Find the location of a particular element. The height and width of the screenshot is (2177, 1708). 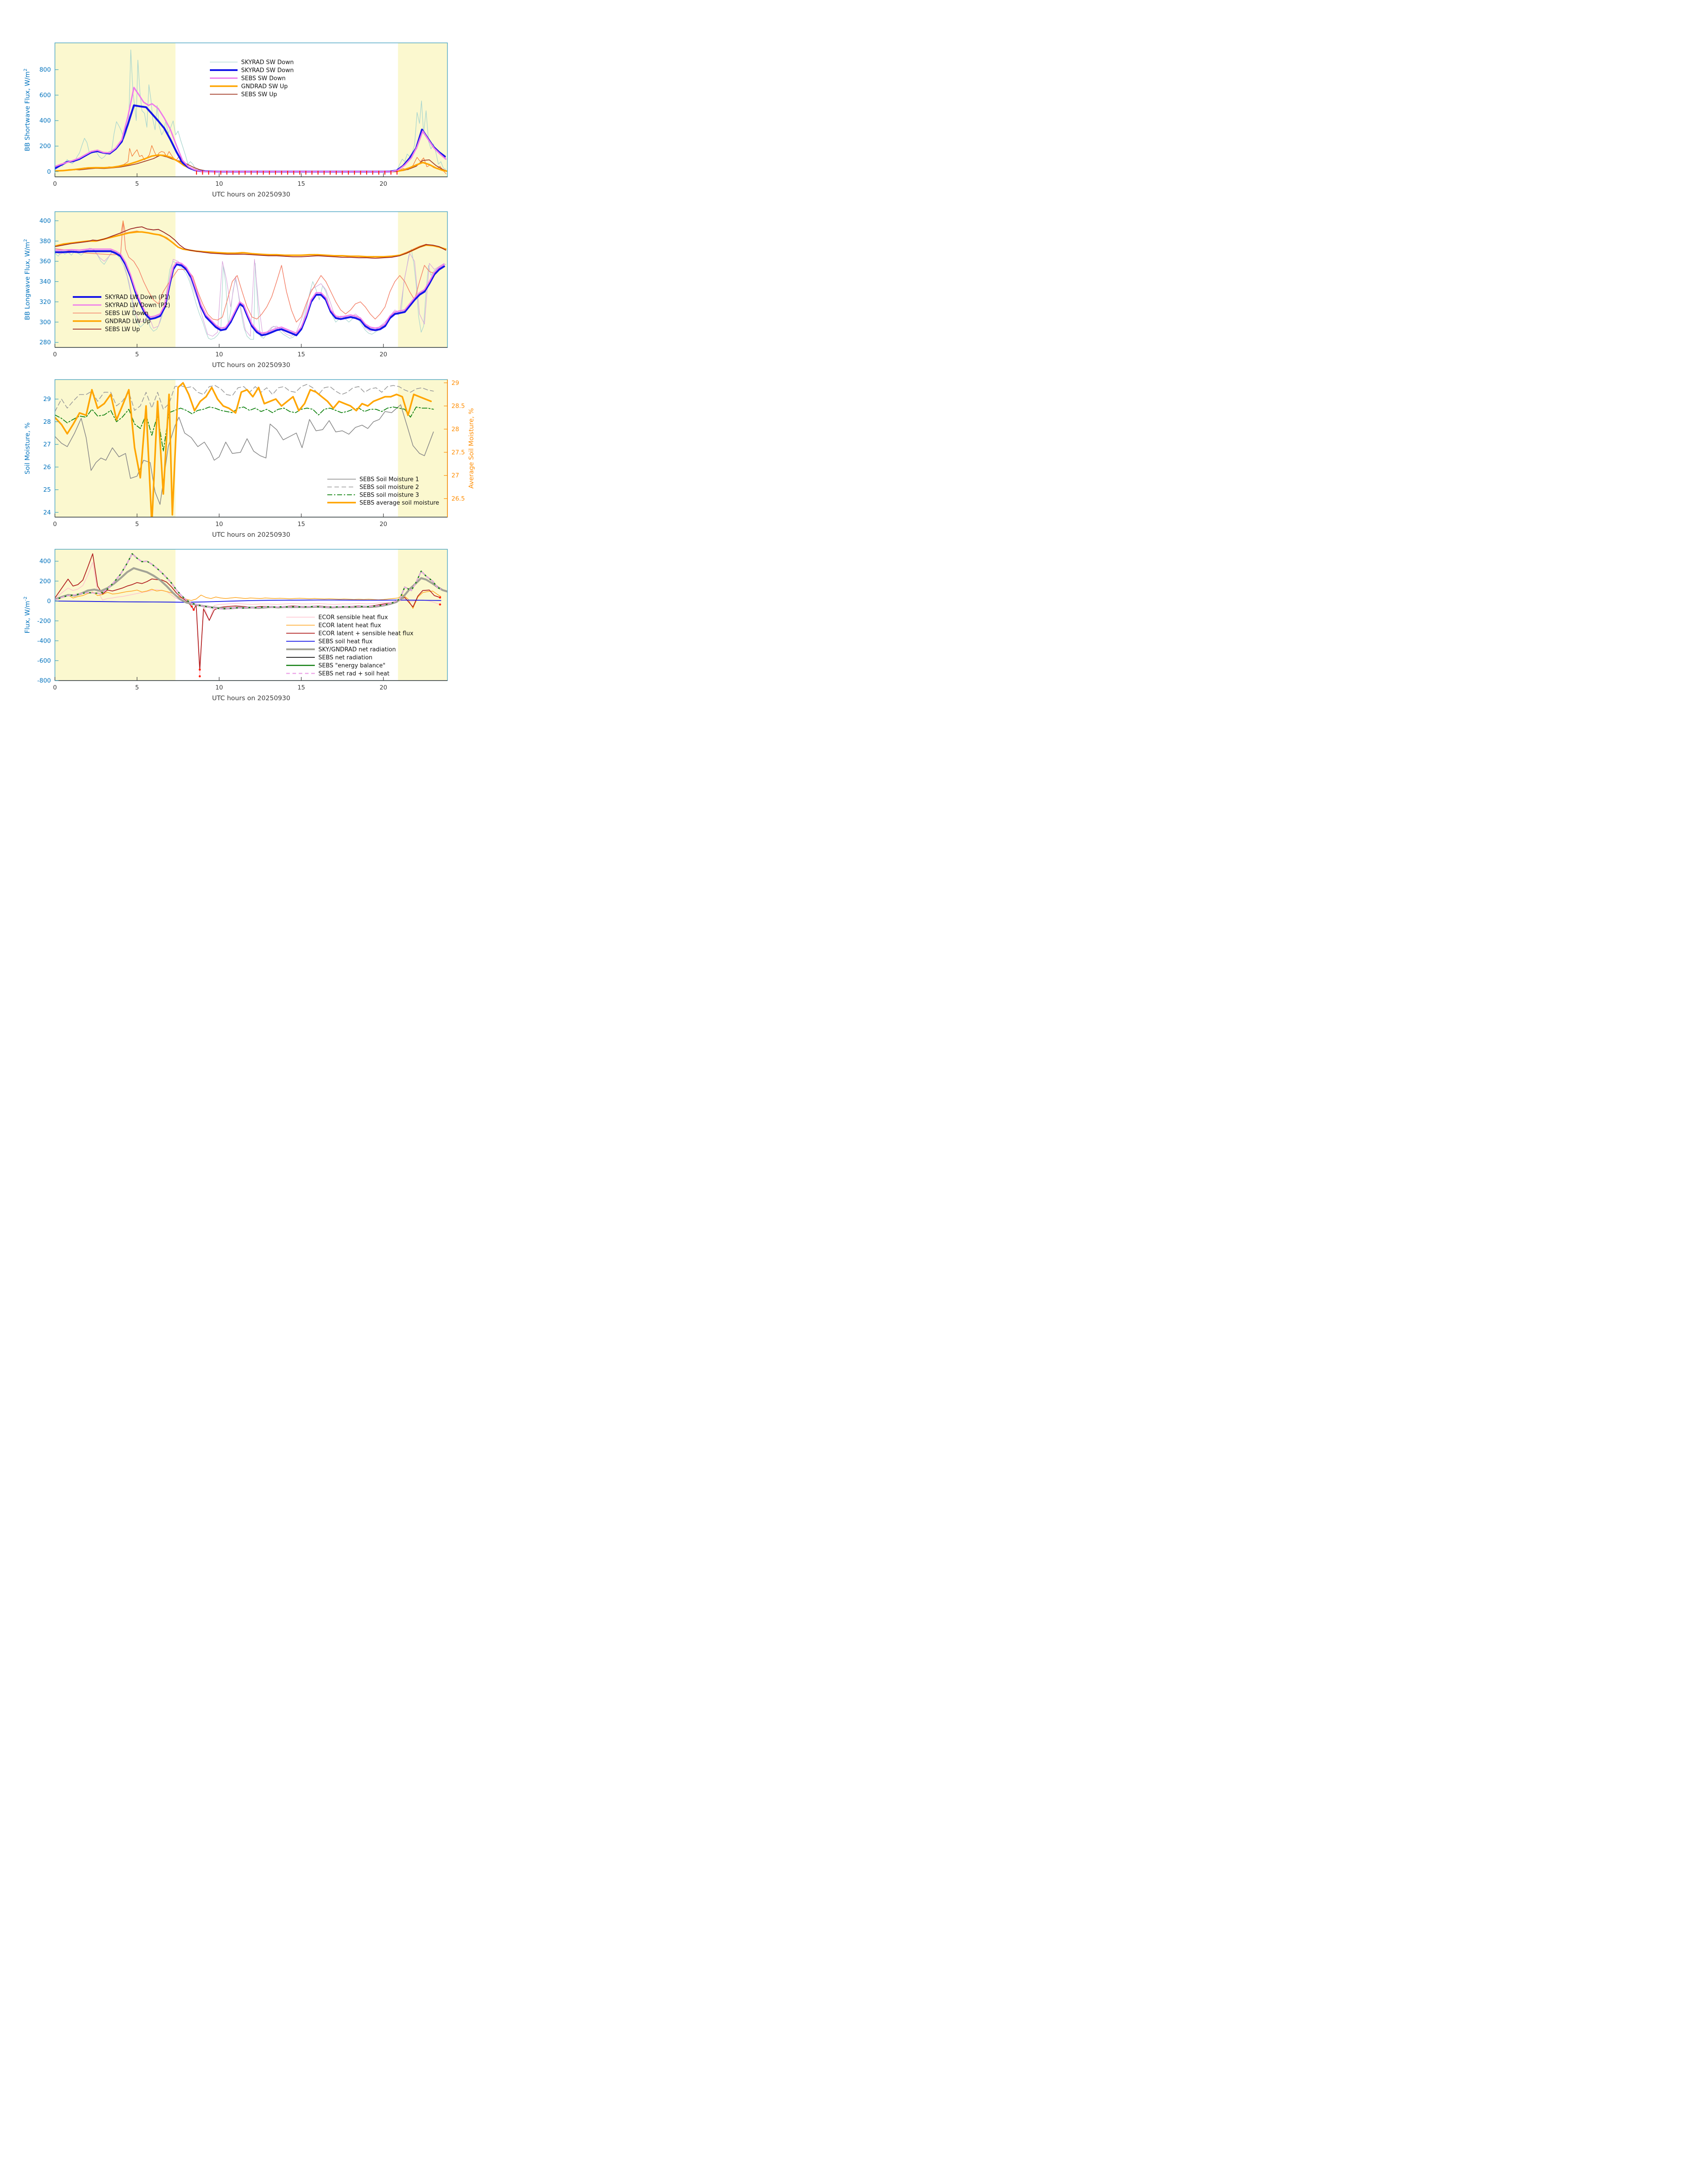

legend-label-gndrad_lw_up: GNDRAD LW Up is located at coordinates (127, 321).